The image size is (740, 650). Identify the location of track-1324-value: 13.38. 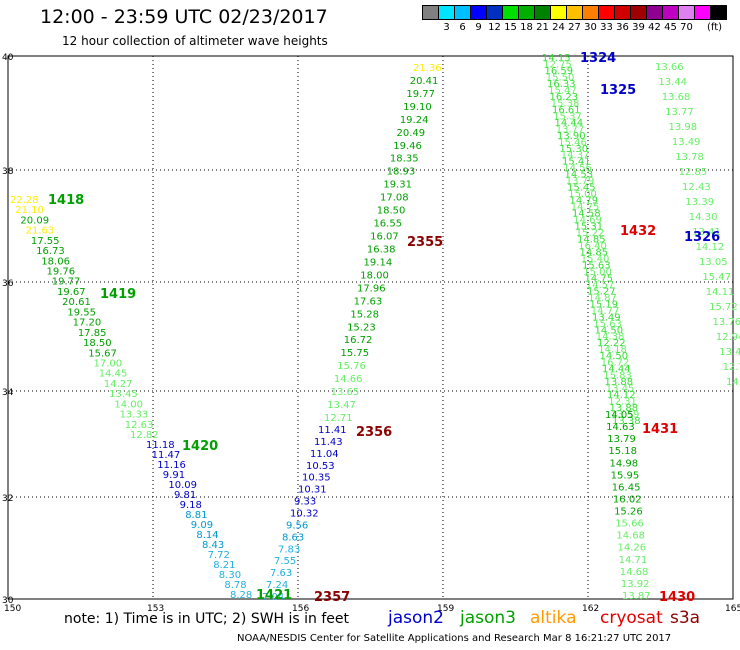
(626, 421).